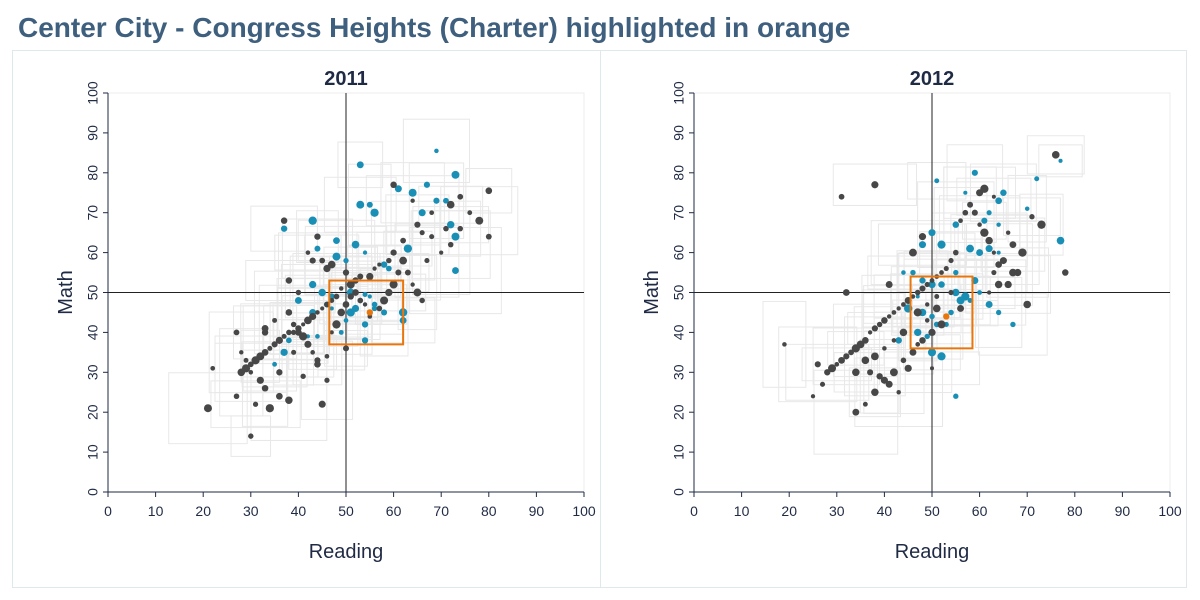 The width and height of the screenshot is (1200, 600). I want to click on panel-divider, so click(600, 319).